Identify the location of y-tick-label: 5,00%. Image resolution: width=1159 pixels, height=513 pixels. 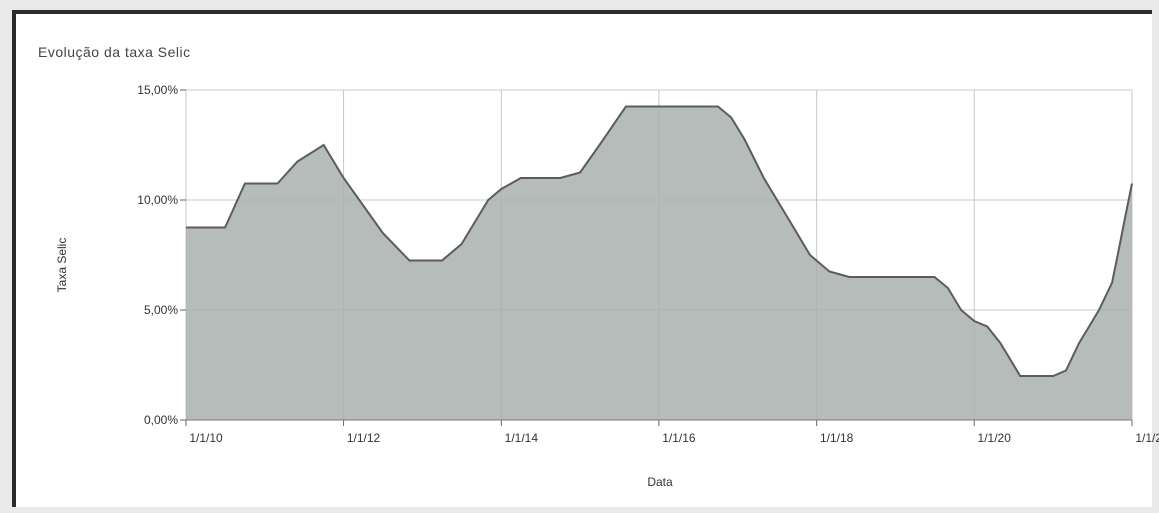
(161, 310).